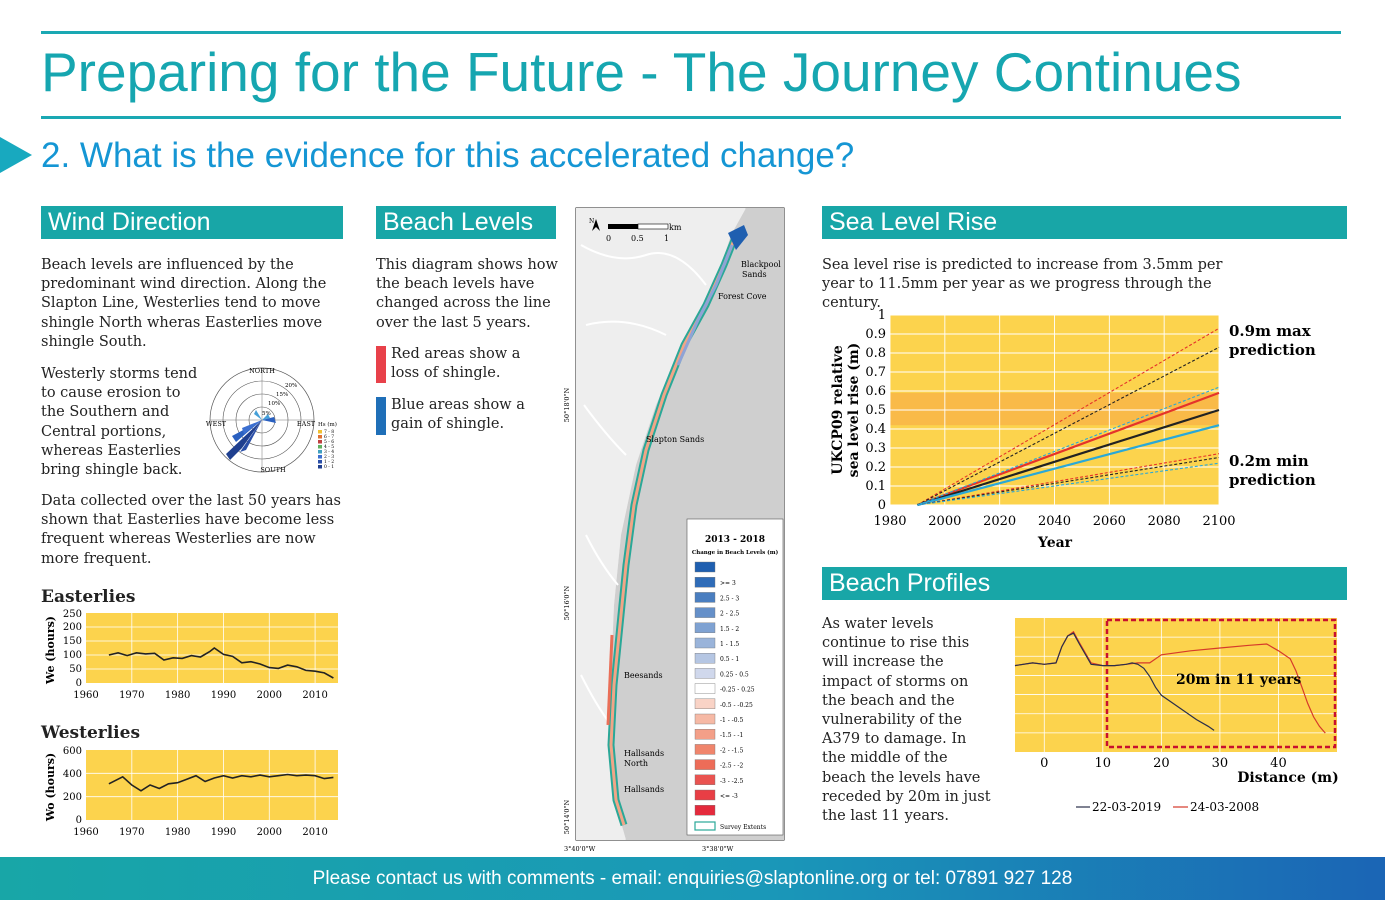 The image size is (1385, 900). Describe the element at coordinates (731, 735) in the screenshot. I see `map-legend-label: -1.5 - -1` at that location.